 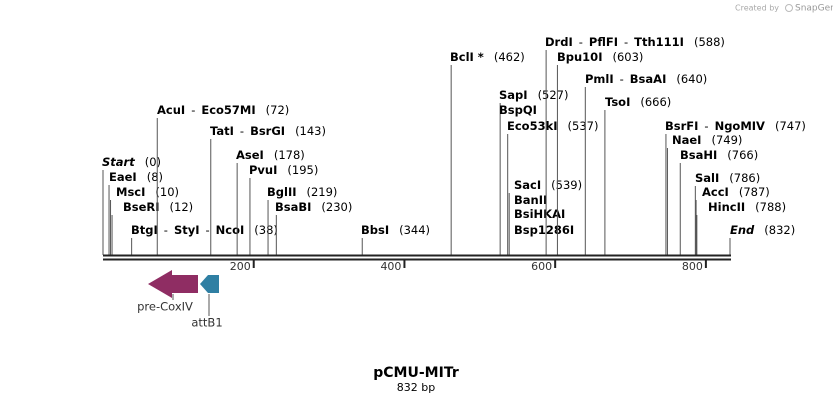 I want to click on enzyme-name: NgoMIV, so click(x=740, y=126).